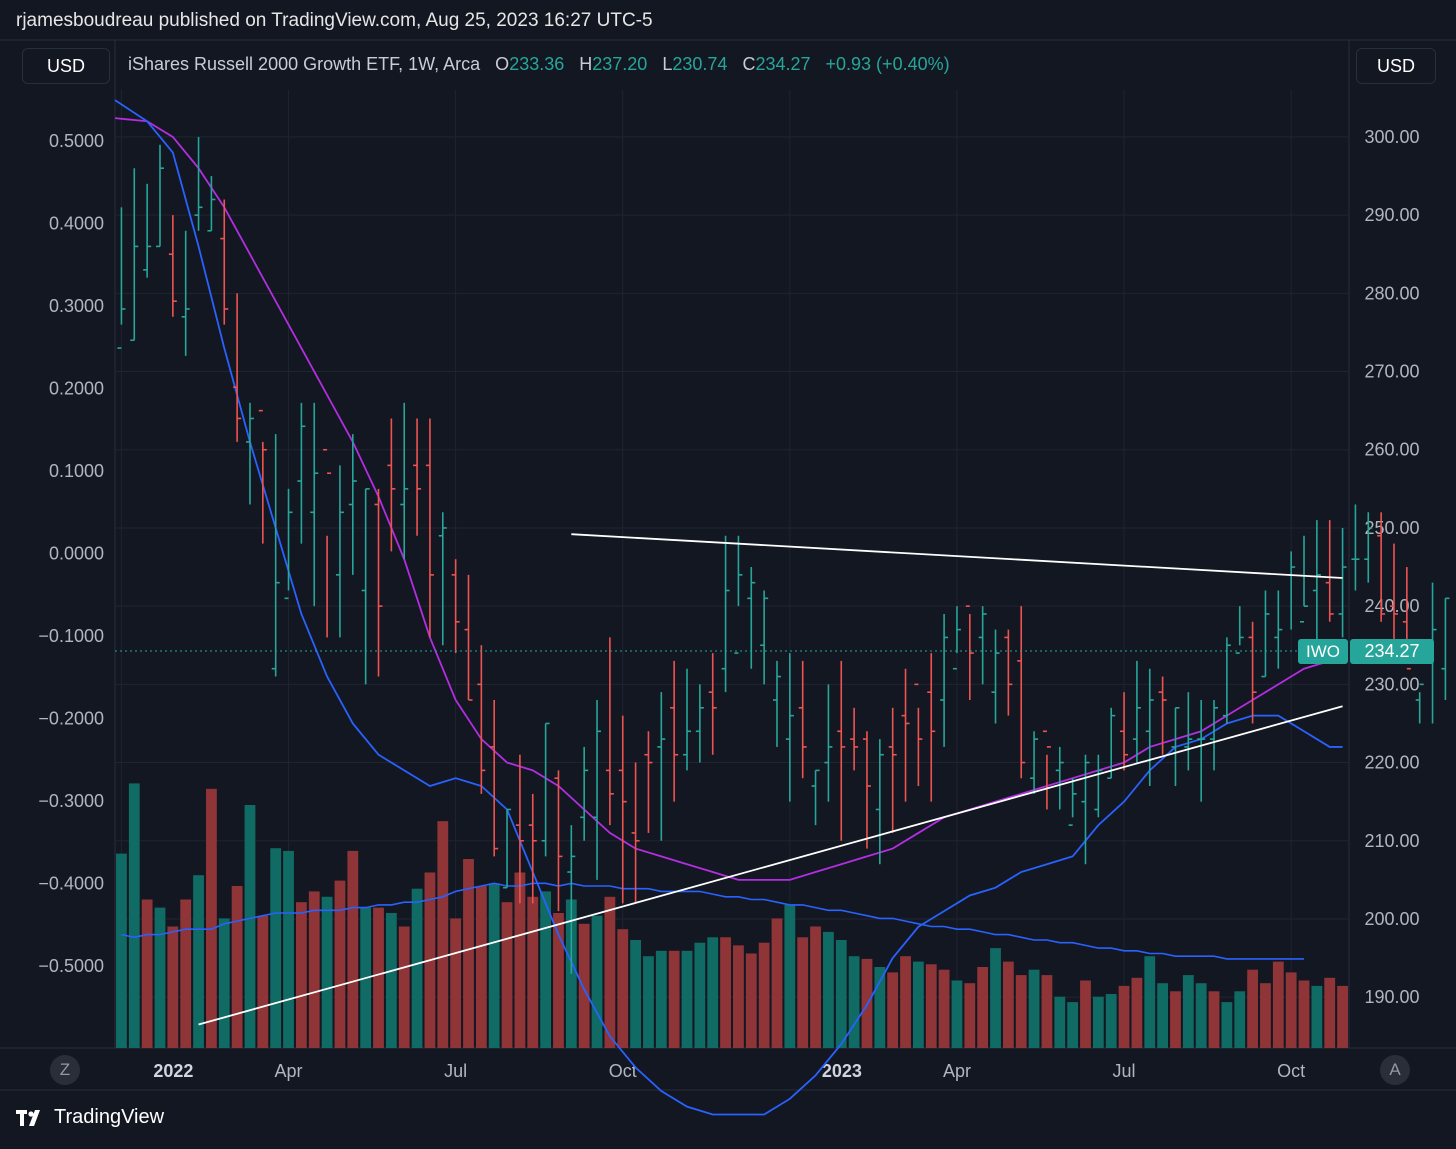 The width and height of the screenshot is (1456, 1149). What do you see at coordinates (1396, 66) in the screenshot?
I see `right-unit-button: USD` at bounding box center [1396, 66].